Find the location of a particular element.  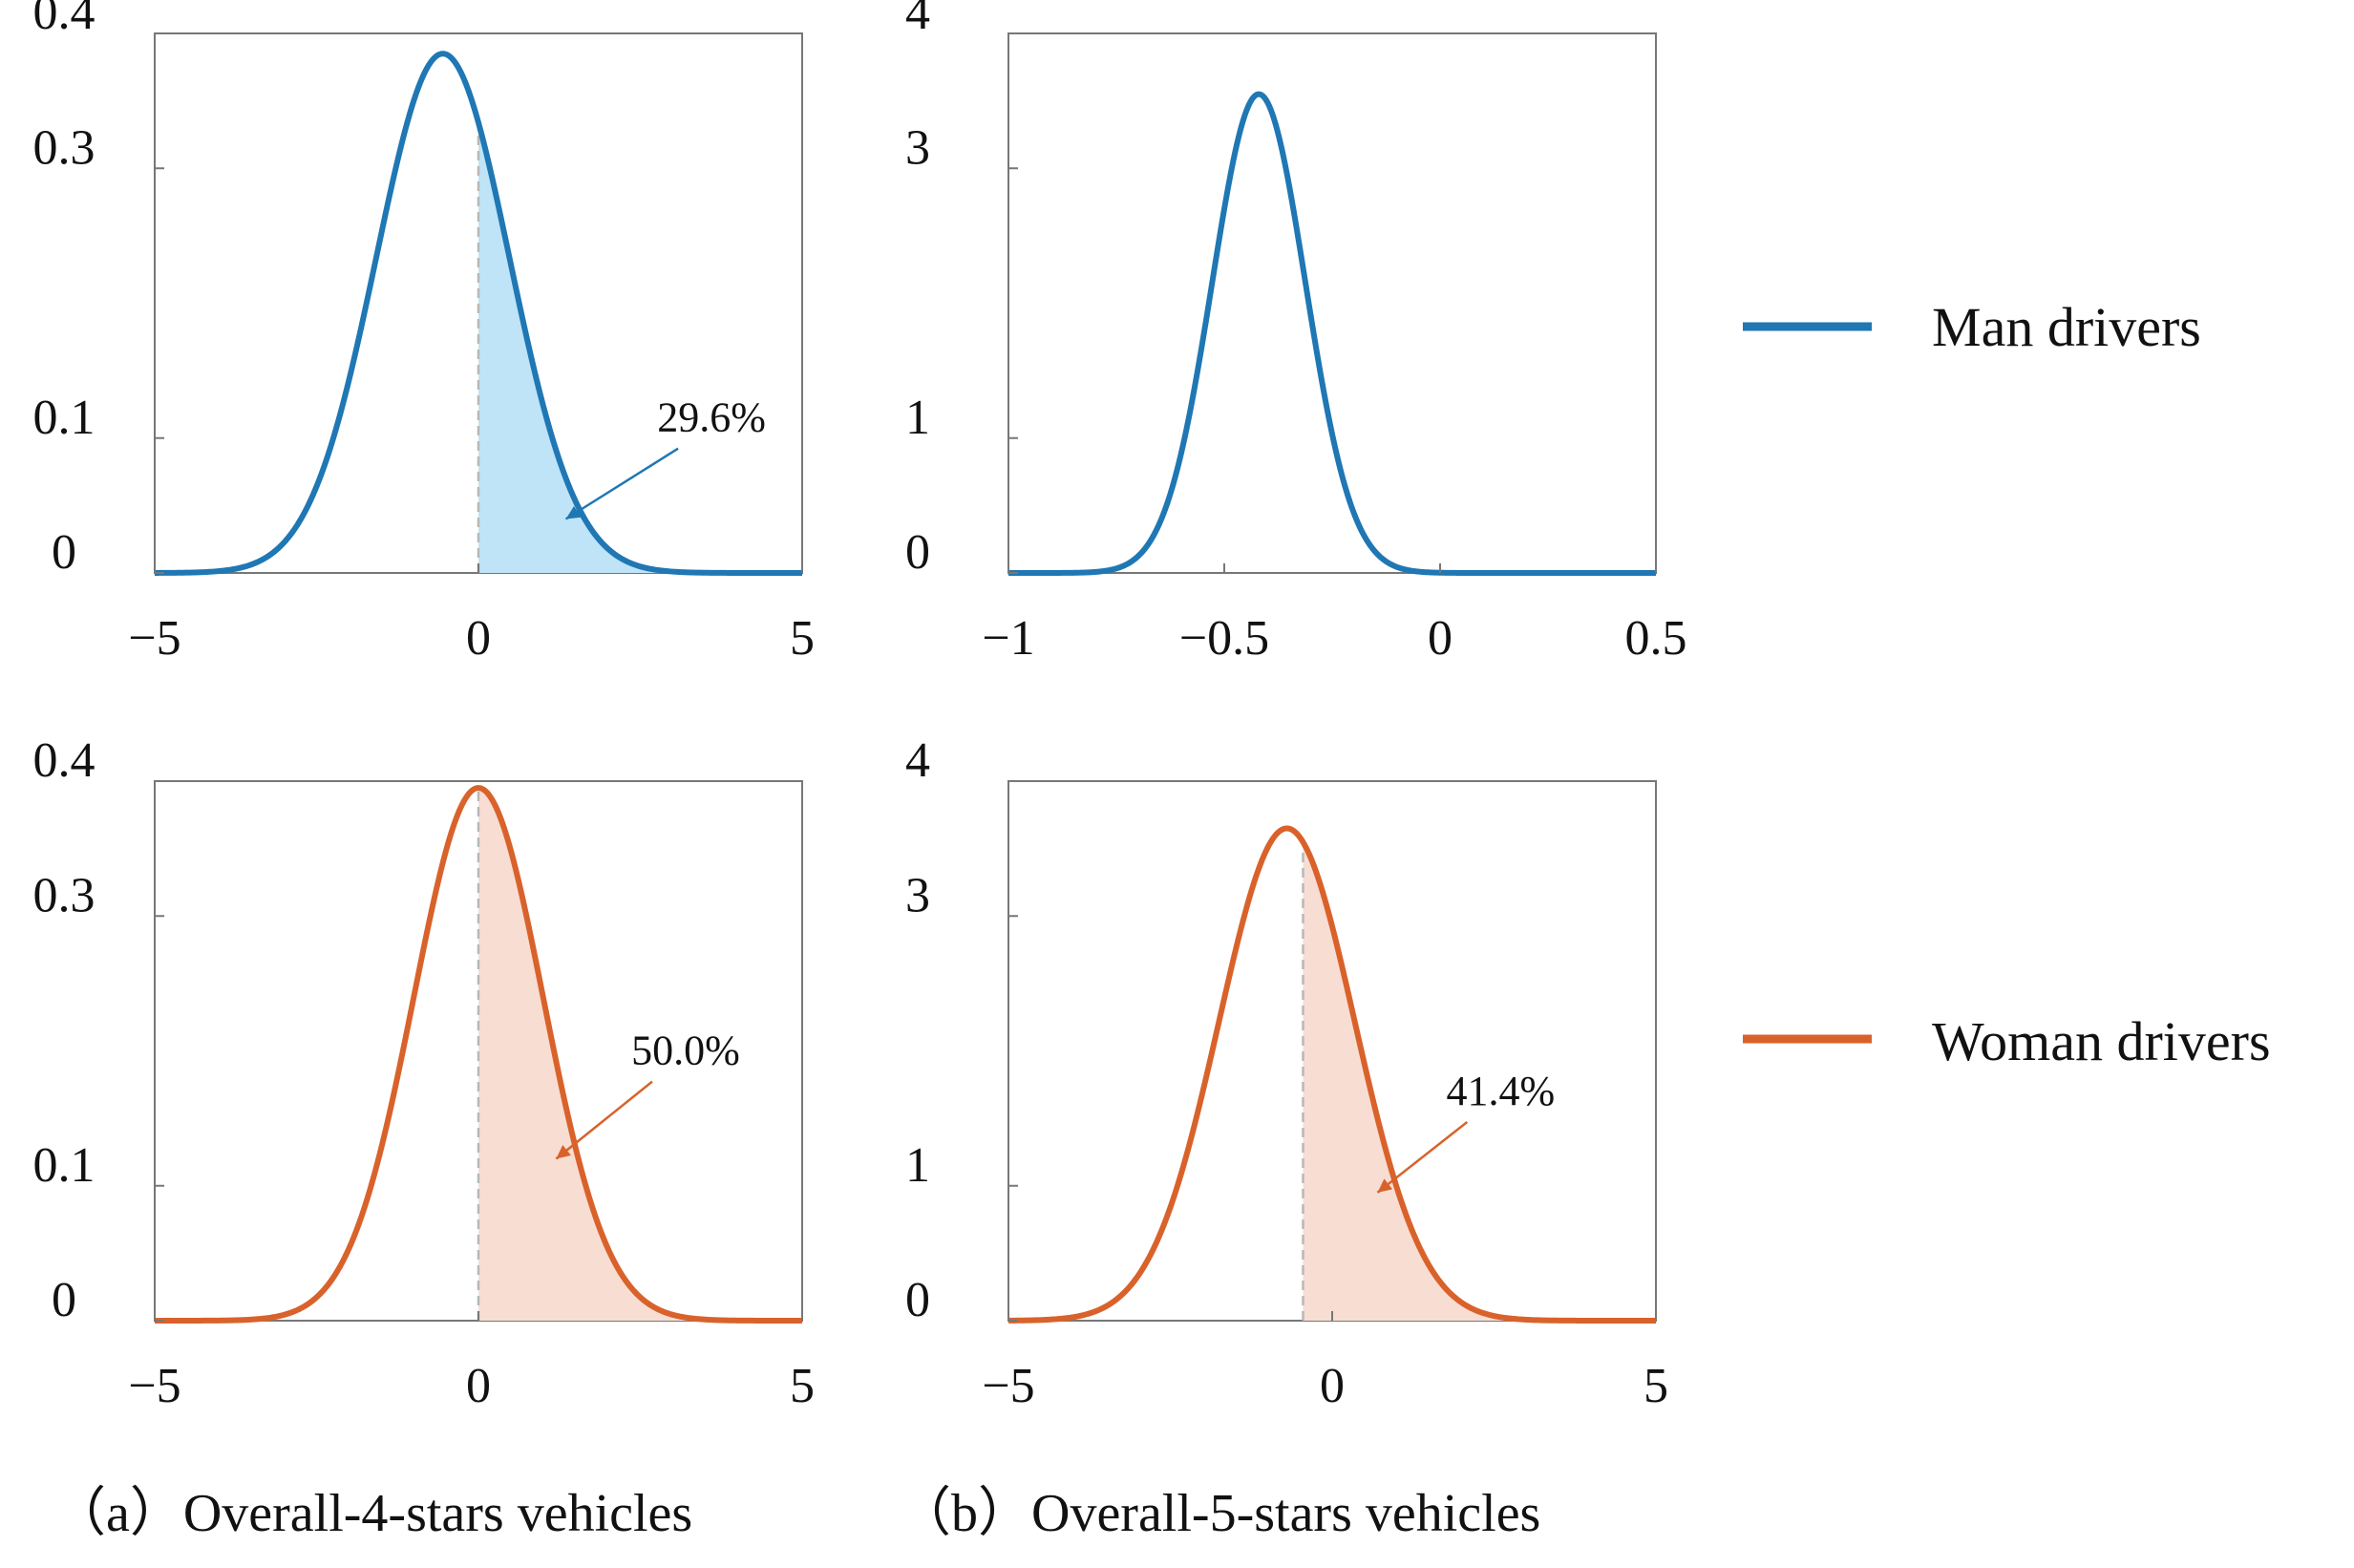

legend-item-woman: Woman drivers is located at coordinates (2007, 1041).